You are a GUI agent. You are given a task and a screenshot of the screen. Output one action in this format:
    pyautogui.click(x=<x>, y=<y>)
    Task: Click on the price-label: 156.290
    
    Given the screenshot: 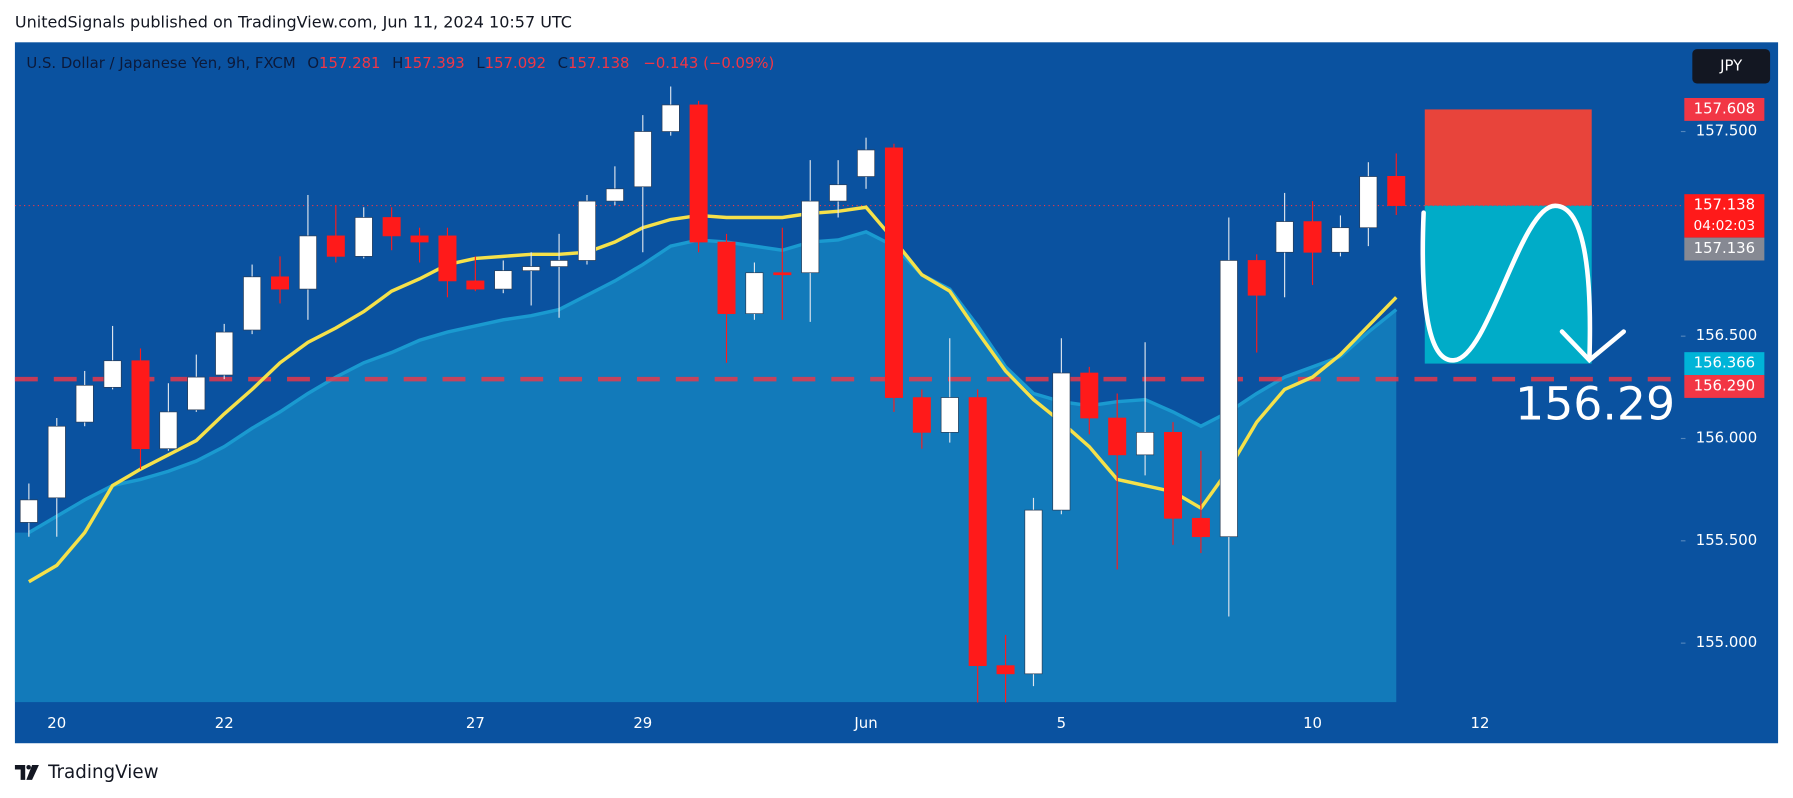 What is the action you would take?
    pyautogui.click(x=1724, y=385)
    